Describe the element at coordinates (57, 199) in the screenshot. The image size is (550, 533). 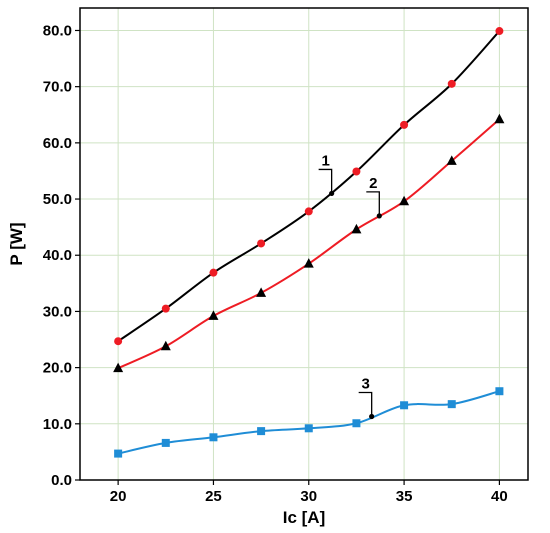
I see `y-tick-label: 50.0` at that location.